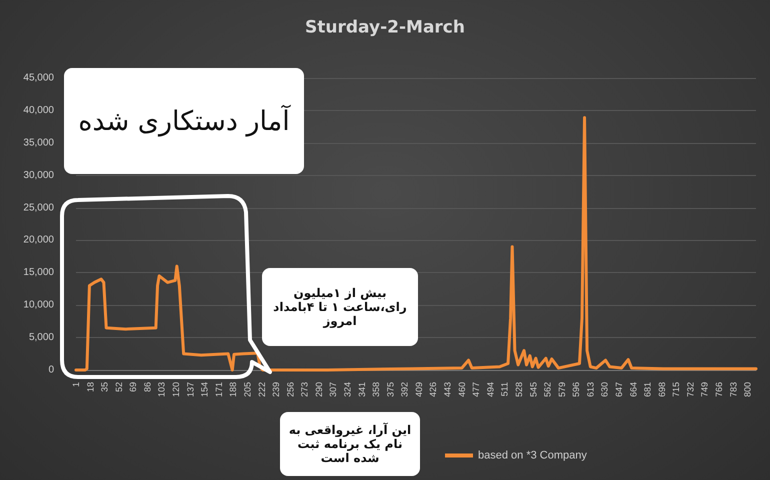  Describe the element at coordinates (405, 390) in the screenshot. I see `x-tick-label: 392` at that location.